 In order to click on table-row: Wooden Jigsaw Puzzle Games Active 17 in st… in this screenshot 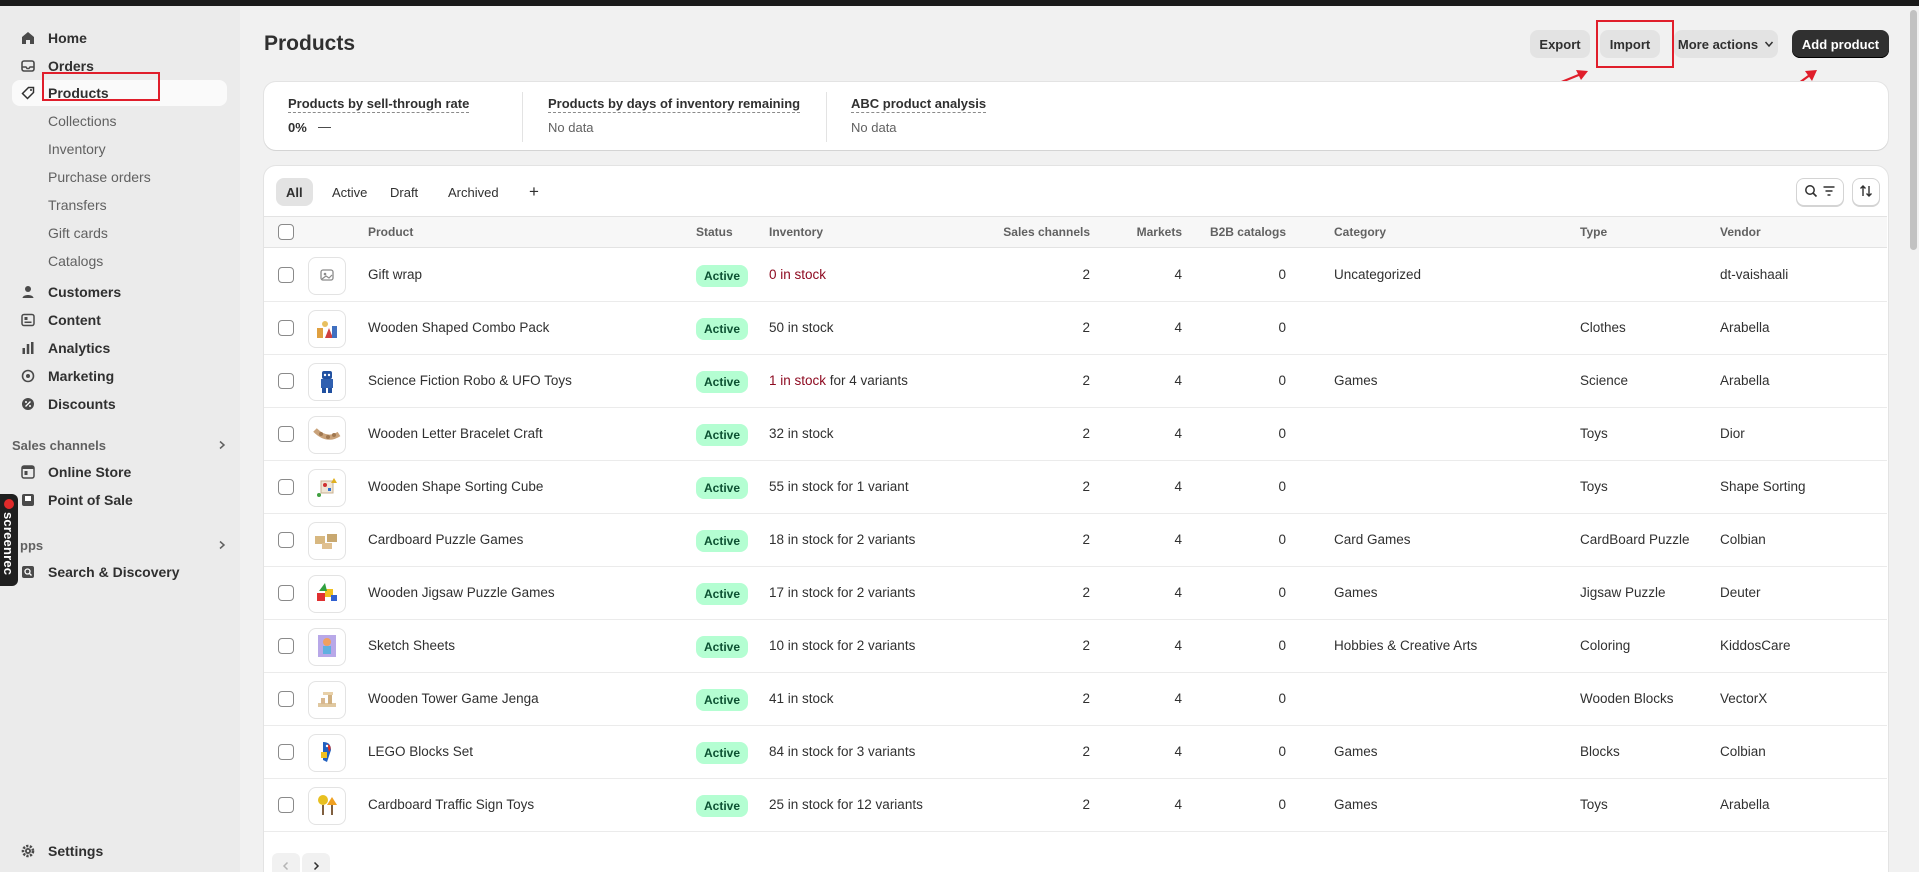, I will do `click(1075, 593)`.